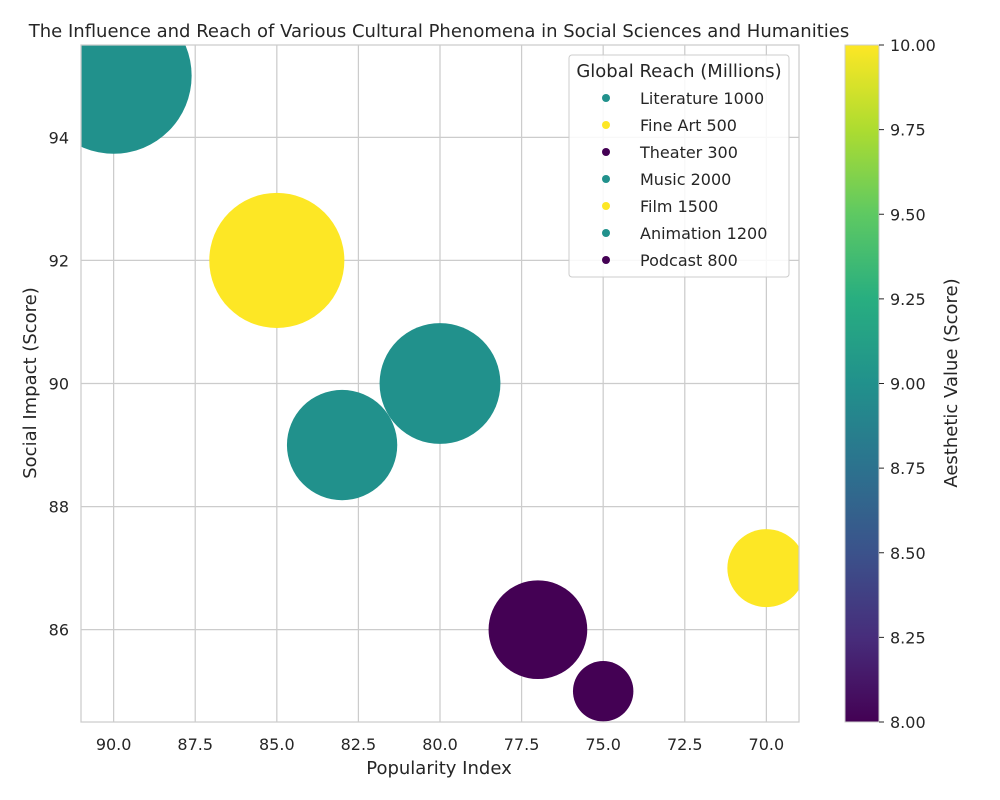 The height and width of the screenshot is (800, 1000). I want to click on colorbar-tick-label: 8.00, so click(908, 722).